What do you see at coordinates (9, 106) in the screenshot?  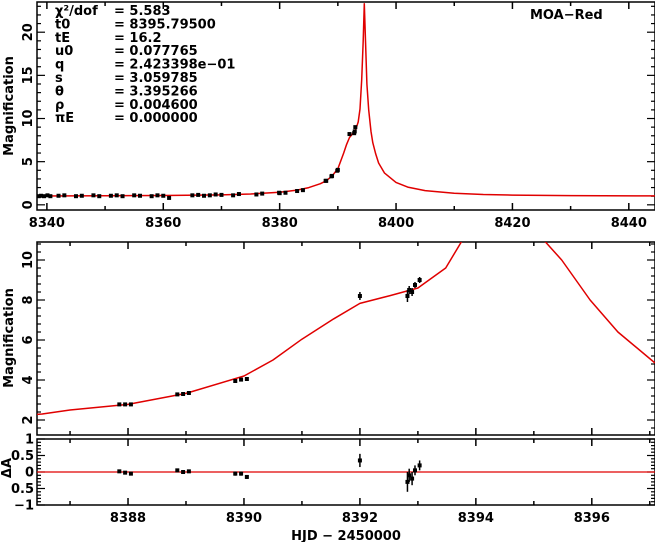 I see `y-axis-label-top: Magnification` at bounding box center [9, 106].